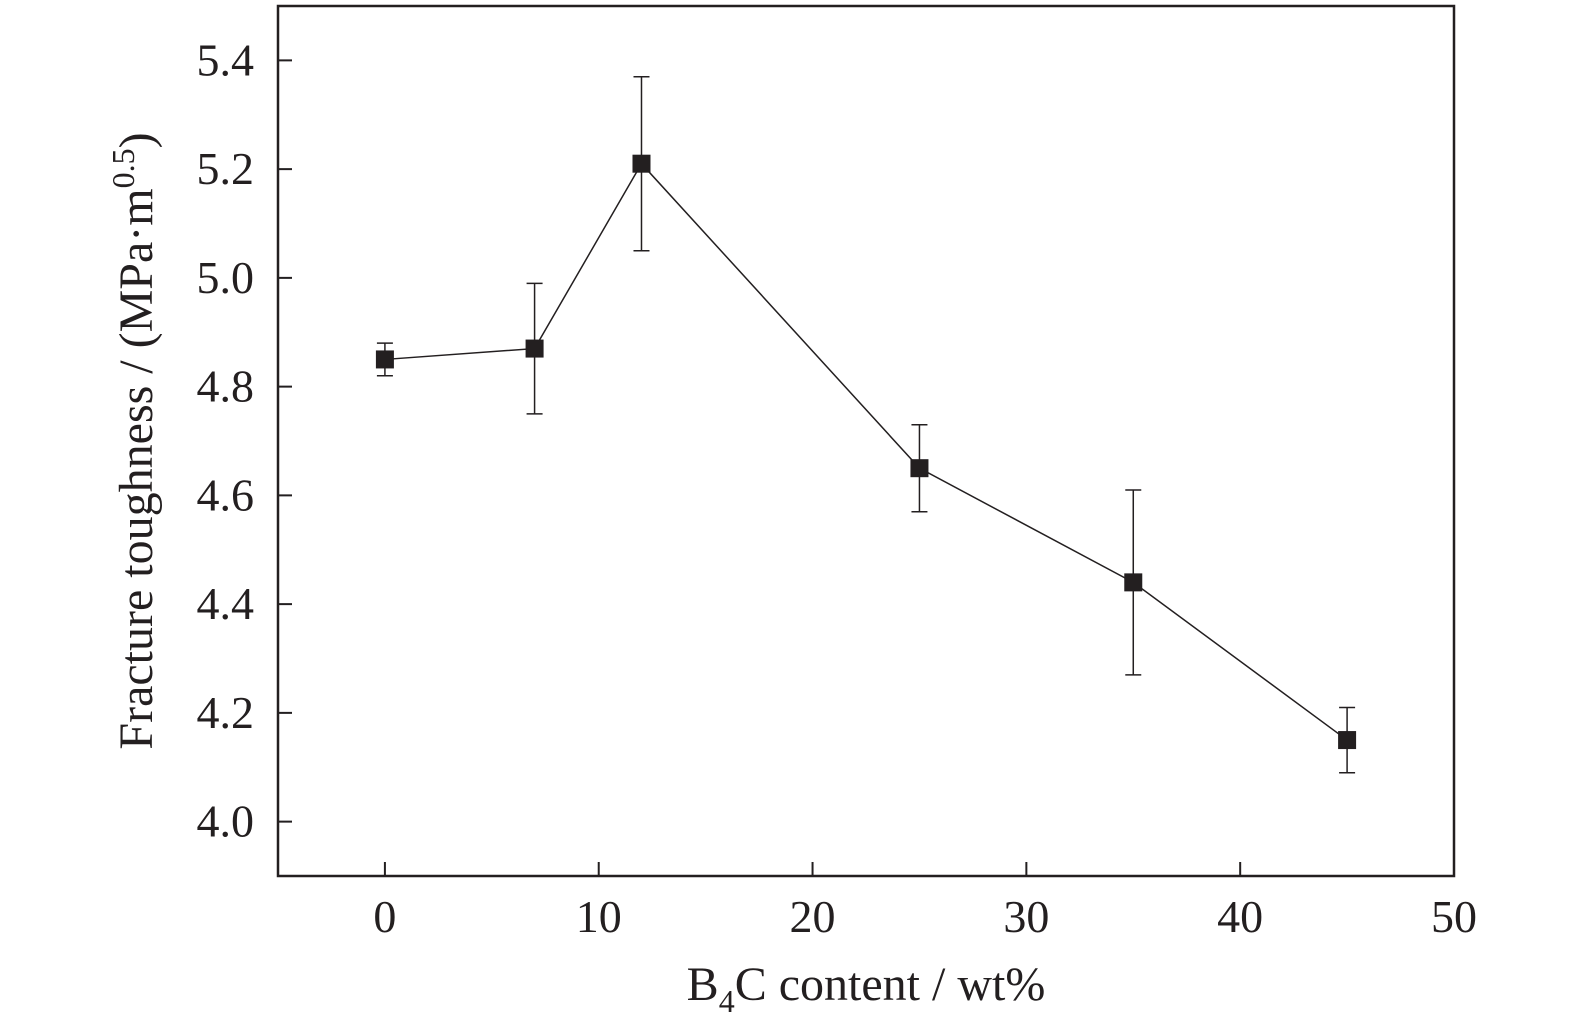  I want to click on x-tick-label: 40, so click(1240, 916).